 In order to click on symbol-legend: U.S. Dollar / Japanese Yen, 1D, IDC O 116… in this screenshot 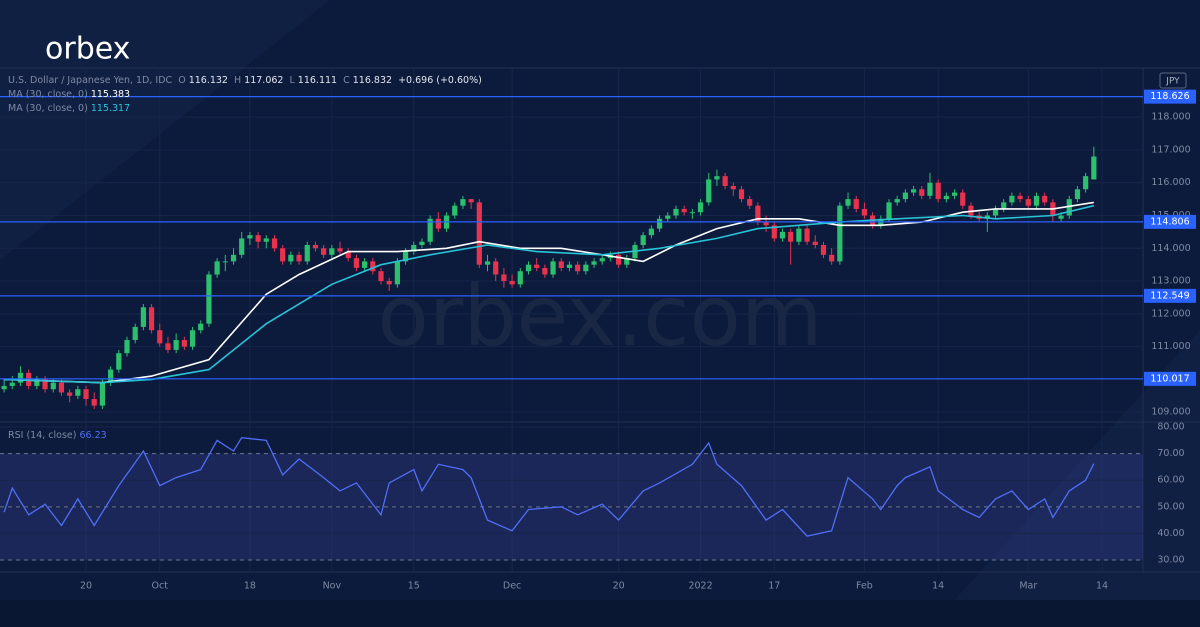, I will do `click(246, 80)`.